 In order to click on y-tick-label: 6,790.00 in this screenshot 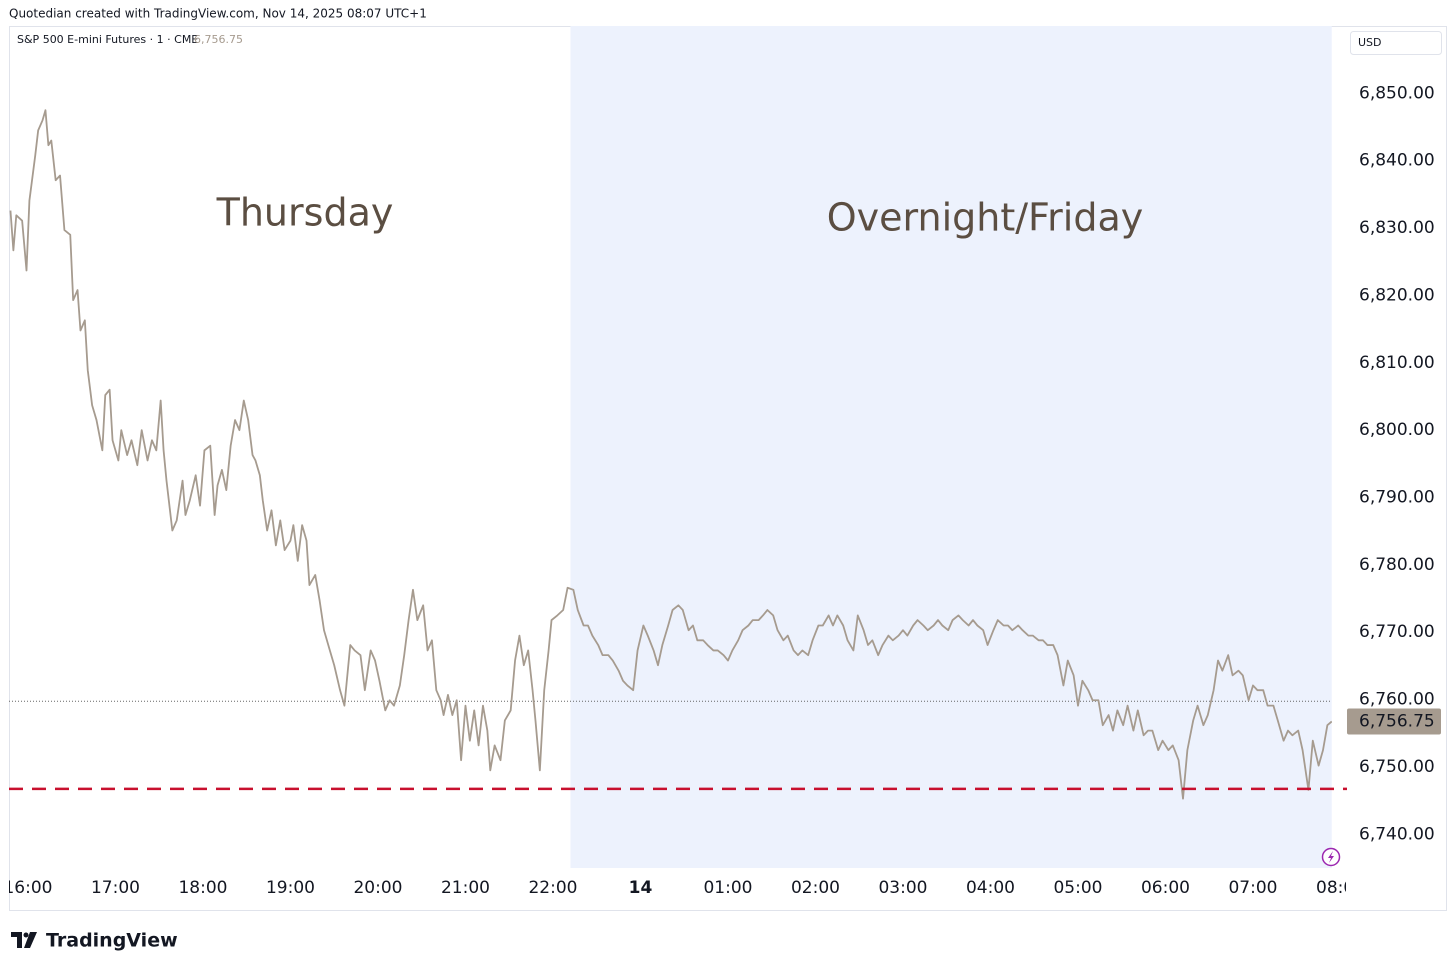, I will do `click(1397, 498)`.